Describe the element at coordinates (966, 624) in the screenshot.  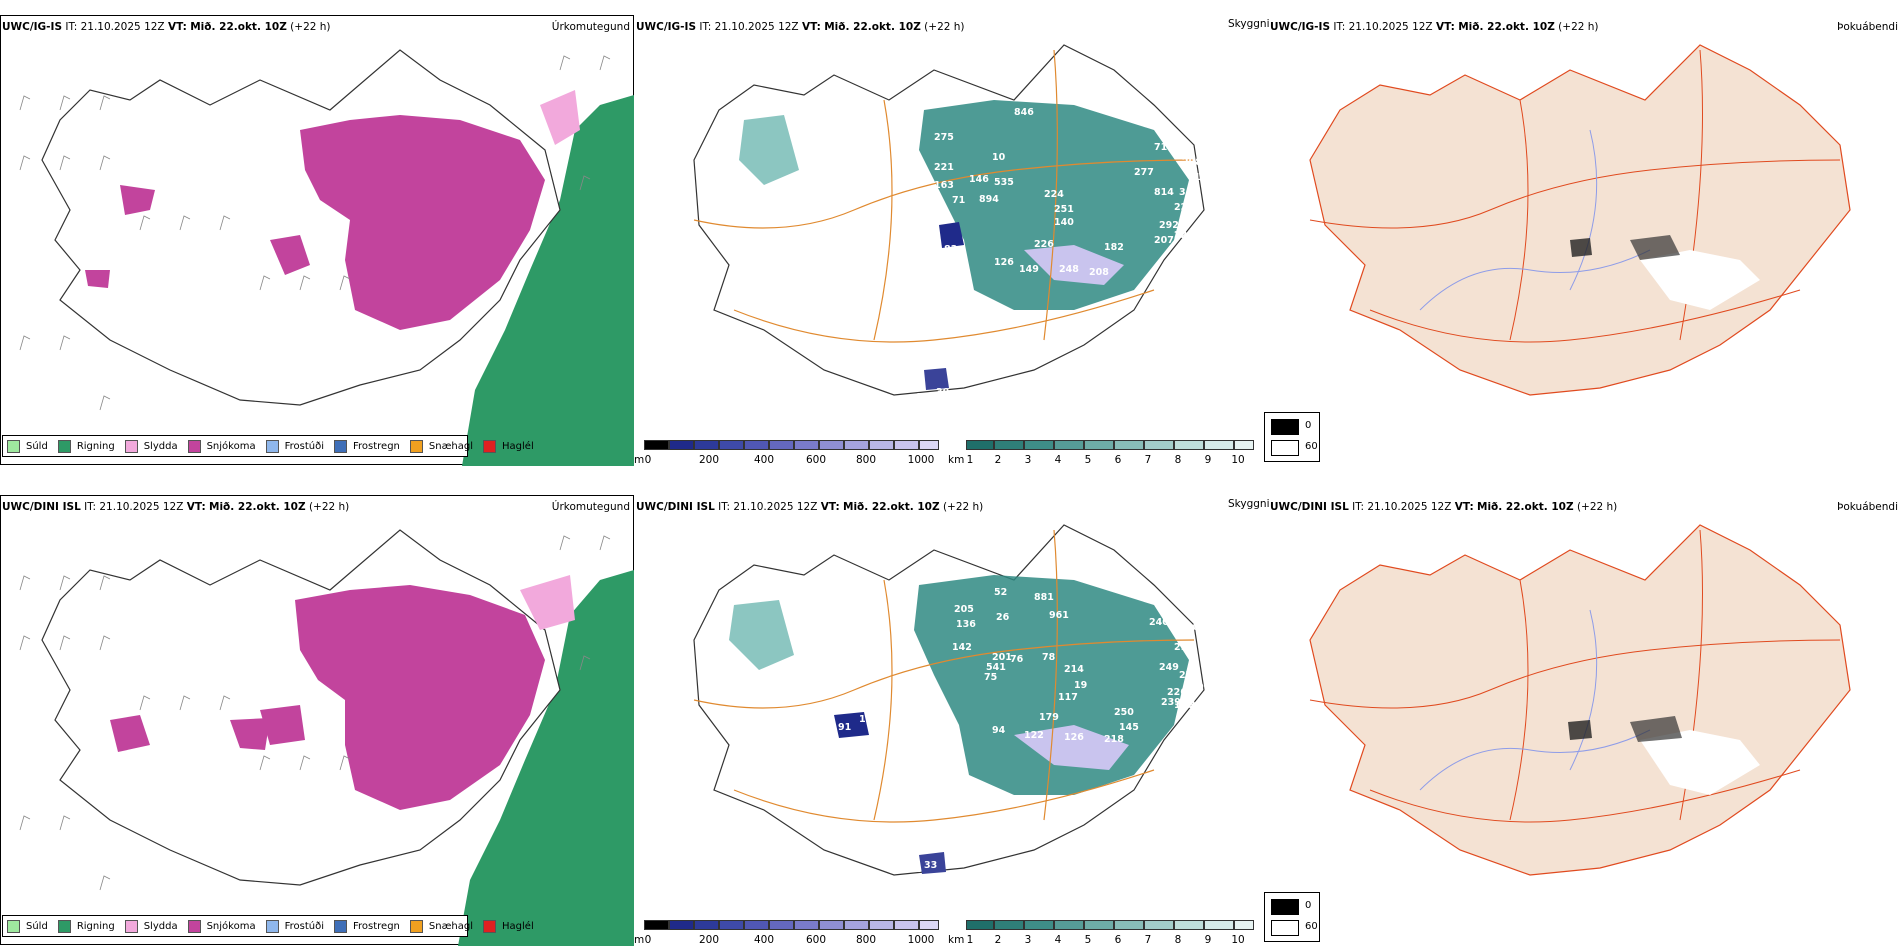
I see `cloud-base-label: 136` at that location.